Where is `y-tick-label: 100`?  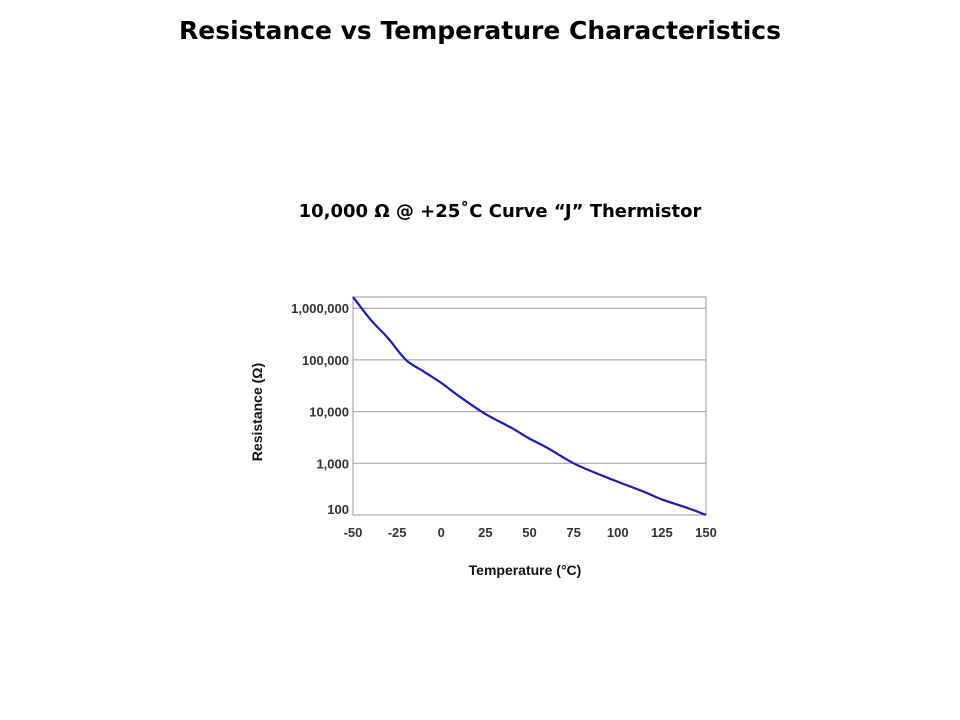
y-tick-label: 100 is located at coordinates (338, 509).